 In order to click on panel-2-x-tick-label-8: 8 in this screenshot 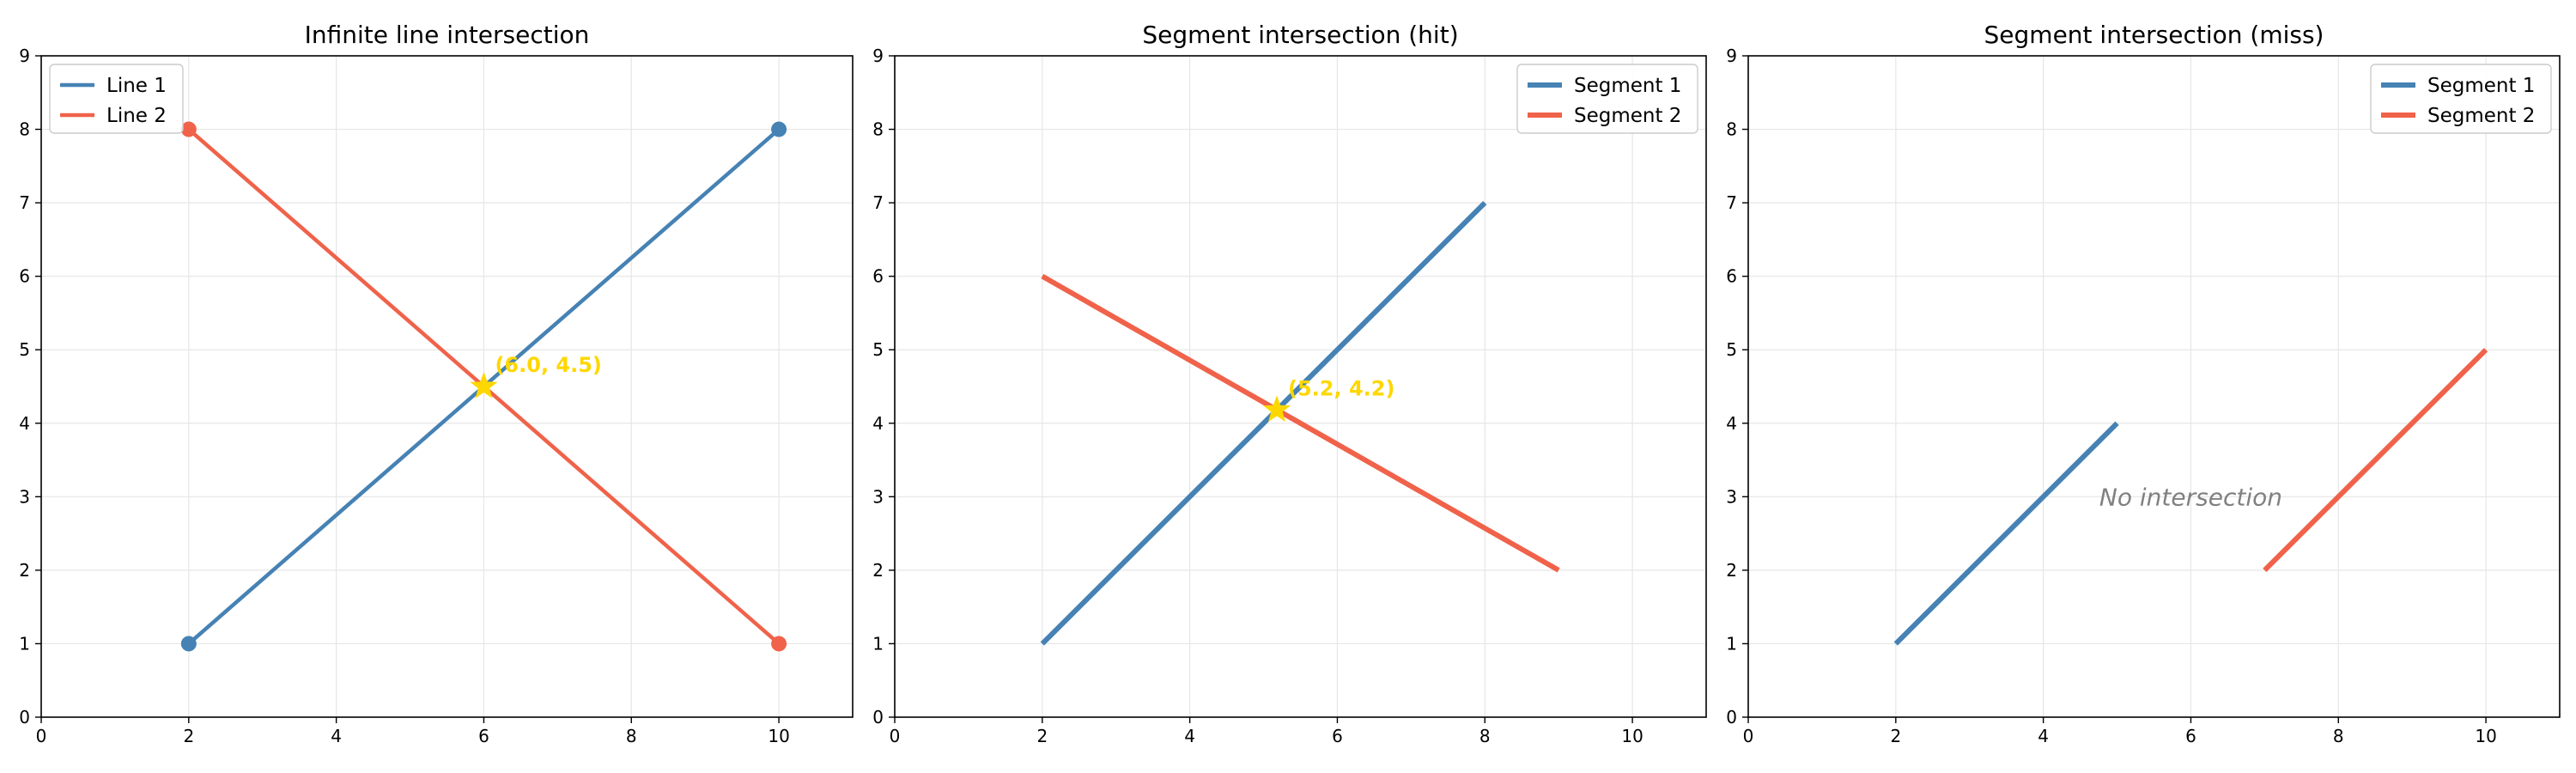, I will do `click(1485, 736)`.